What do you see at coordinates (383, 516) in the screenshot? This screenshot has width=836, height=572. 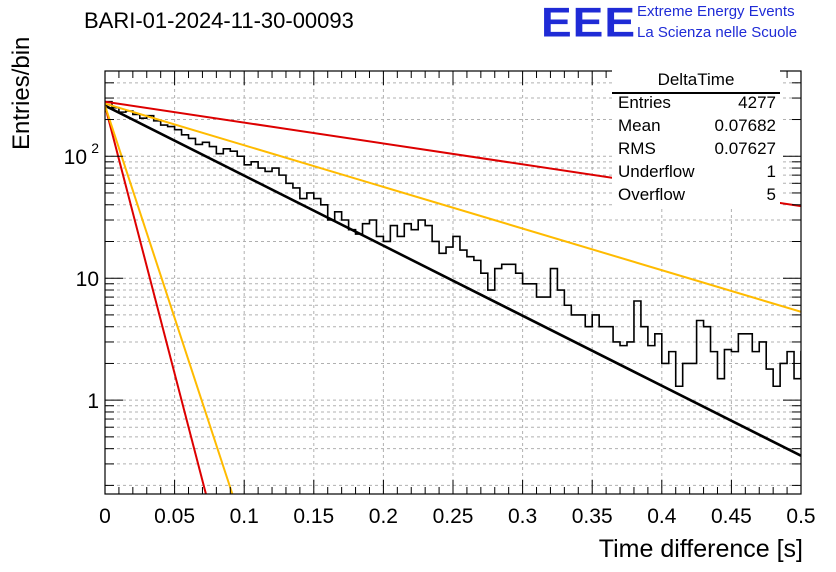 I see `x-tick-label: 0.2` at bounding box center [383, 516].